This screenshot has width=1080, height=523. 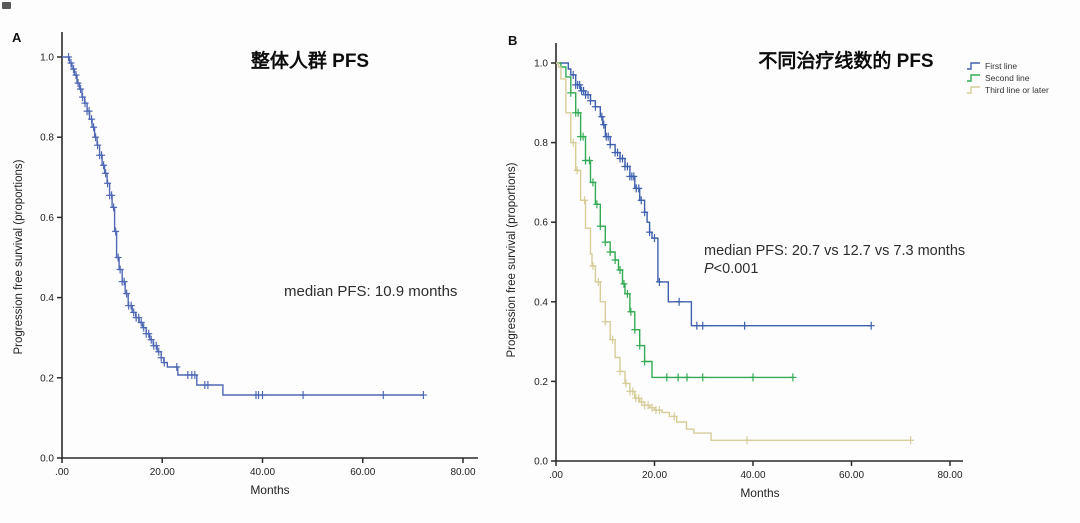 I want to click on panel-a-y-tick-label: 0.6, so click(x=47, y=218).